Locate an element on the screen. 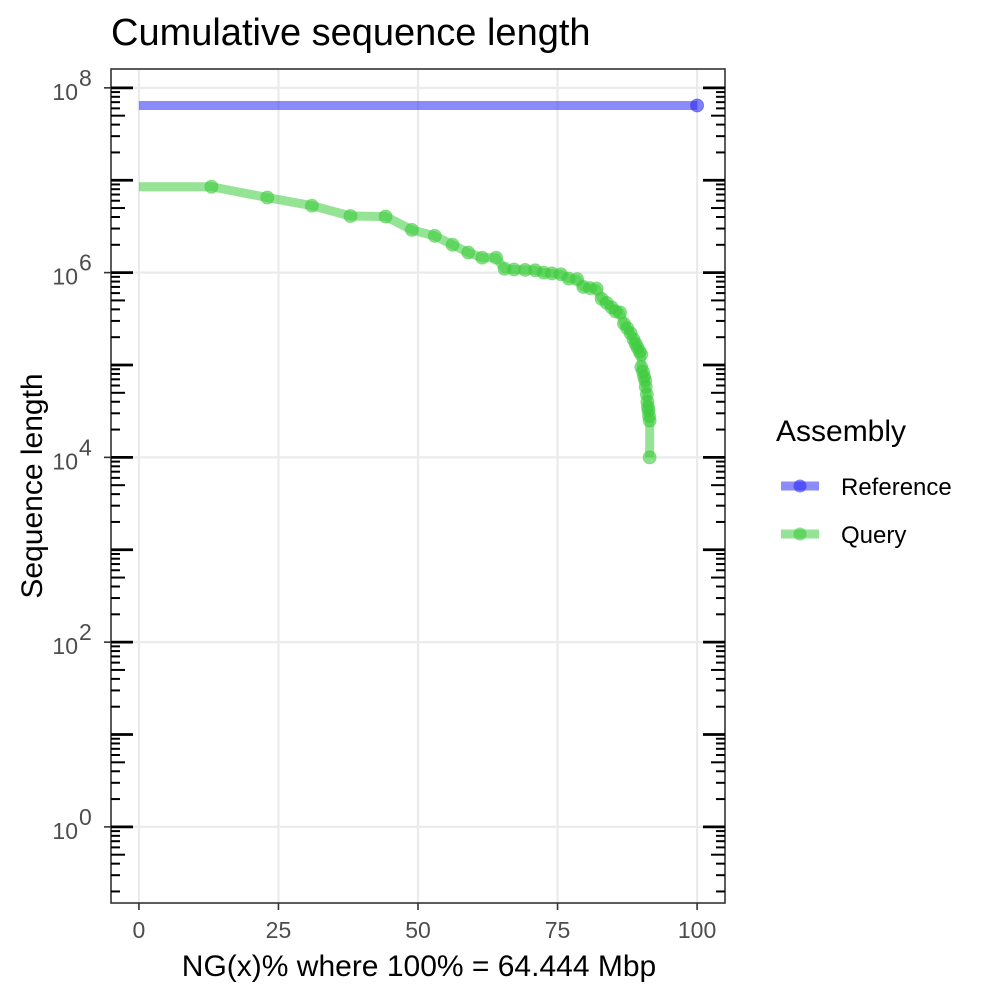 This screenshot has width=1000, height=1000. x-tick-label: 25 is located at coordinates (279, 930).